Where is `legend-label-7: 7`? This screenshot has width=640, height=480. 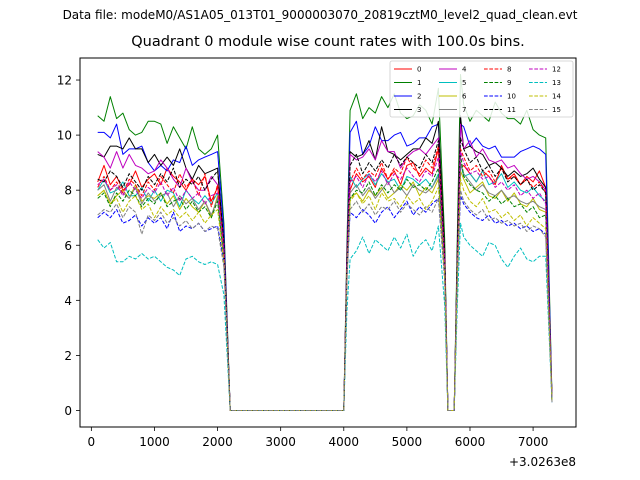 legend-label-7: 7 is located at coordinates (464, 110).